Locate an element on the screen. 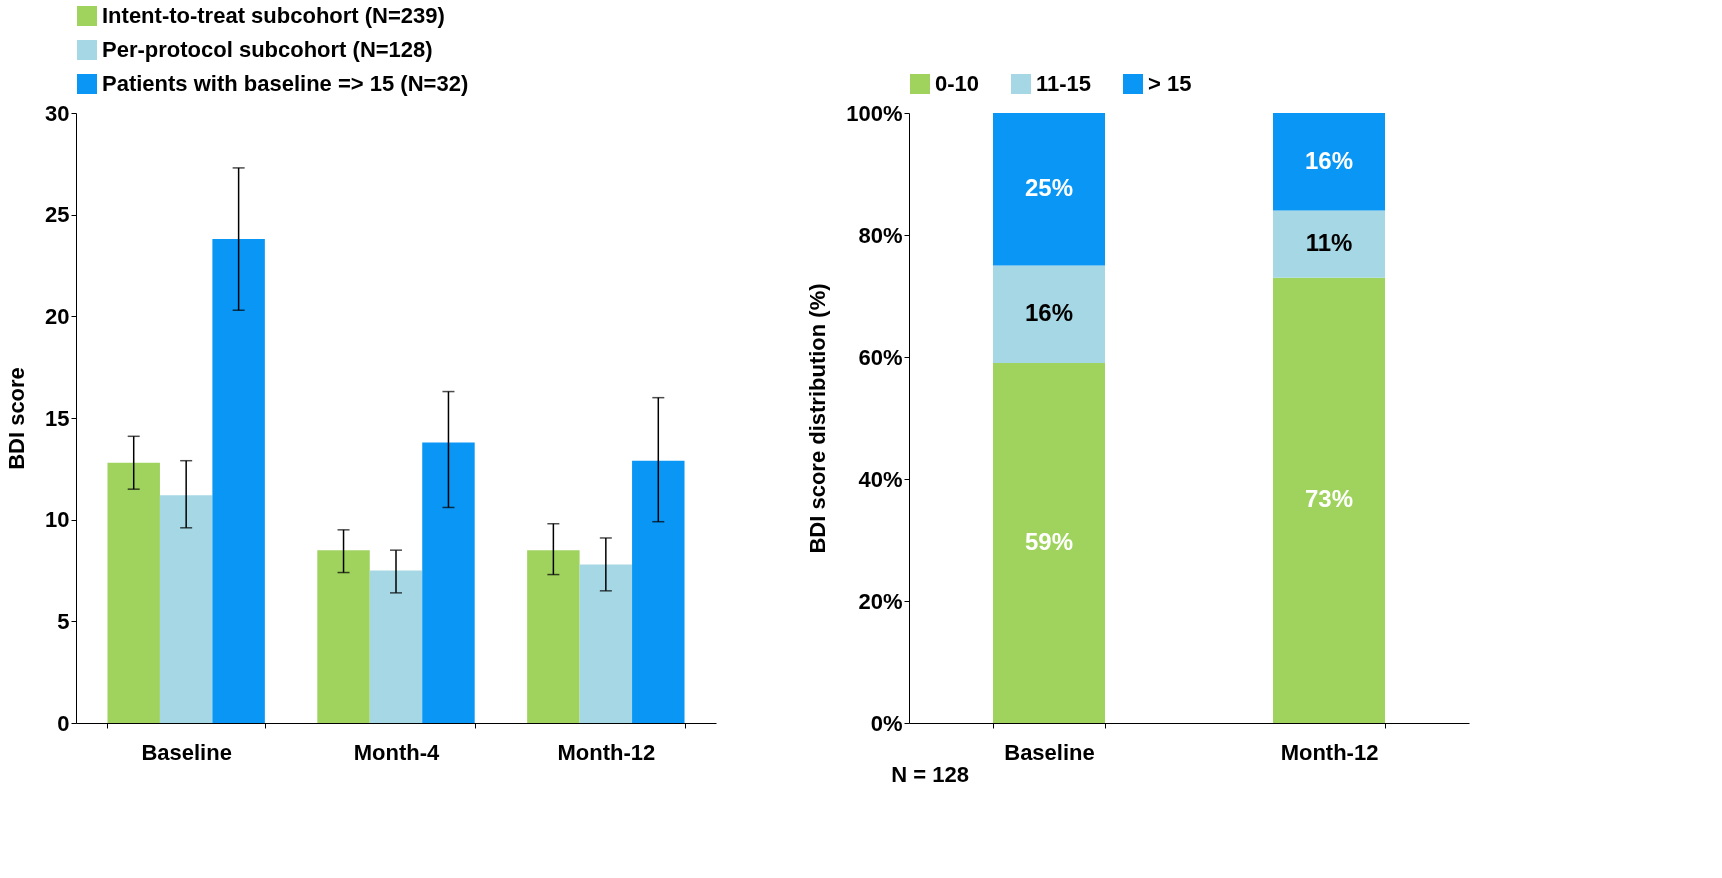 The width and height of the screenshot is (1722, 878). legend-label: > 15 is located at coordinates (1170, 83).